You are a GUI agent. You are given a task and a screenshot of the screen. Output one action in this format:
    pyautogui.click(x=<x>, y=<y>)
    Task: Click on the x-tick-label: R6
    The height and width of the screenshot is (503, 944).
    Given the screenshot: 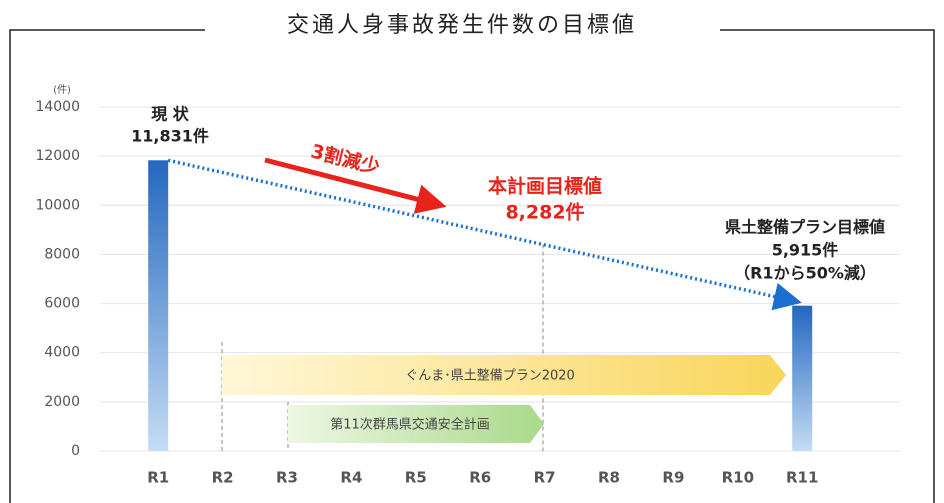 What is the action you would take?
    pyautogui.click(x=480, y=478)
    